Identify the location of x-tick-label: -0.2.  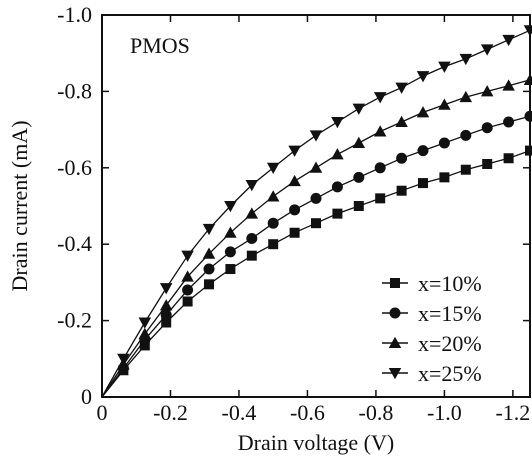
(170, 412).